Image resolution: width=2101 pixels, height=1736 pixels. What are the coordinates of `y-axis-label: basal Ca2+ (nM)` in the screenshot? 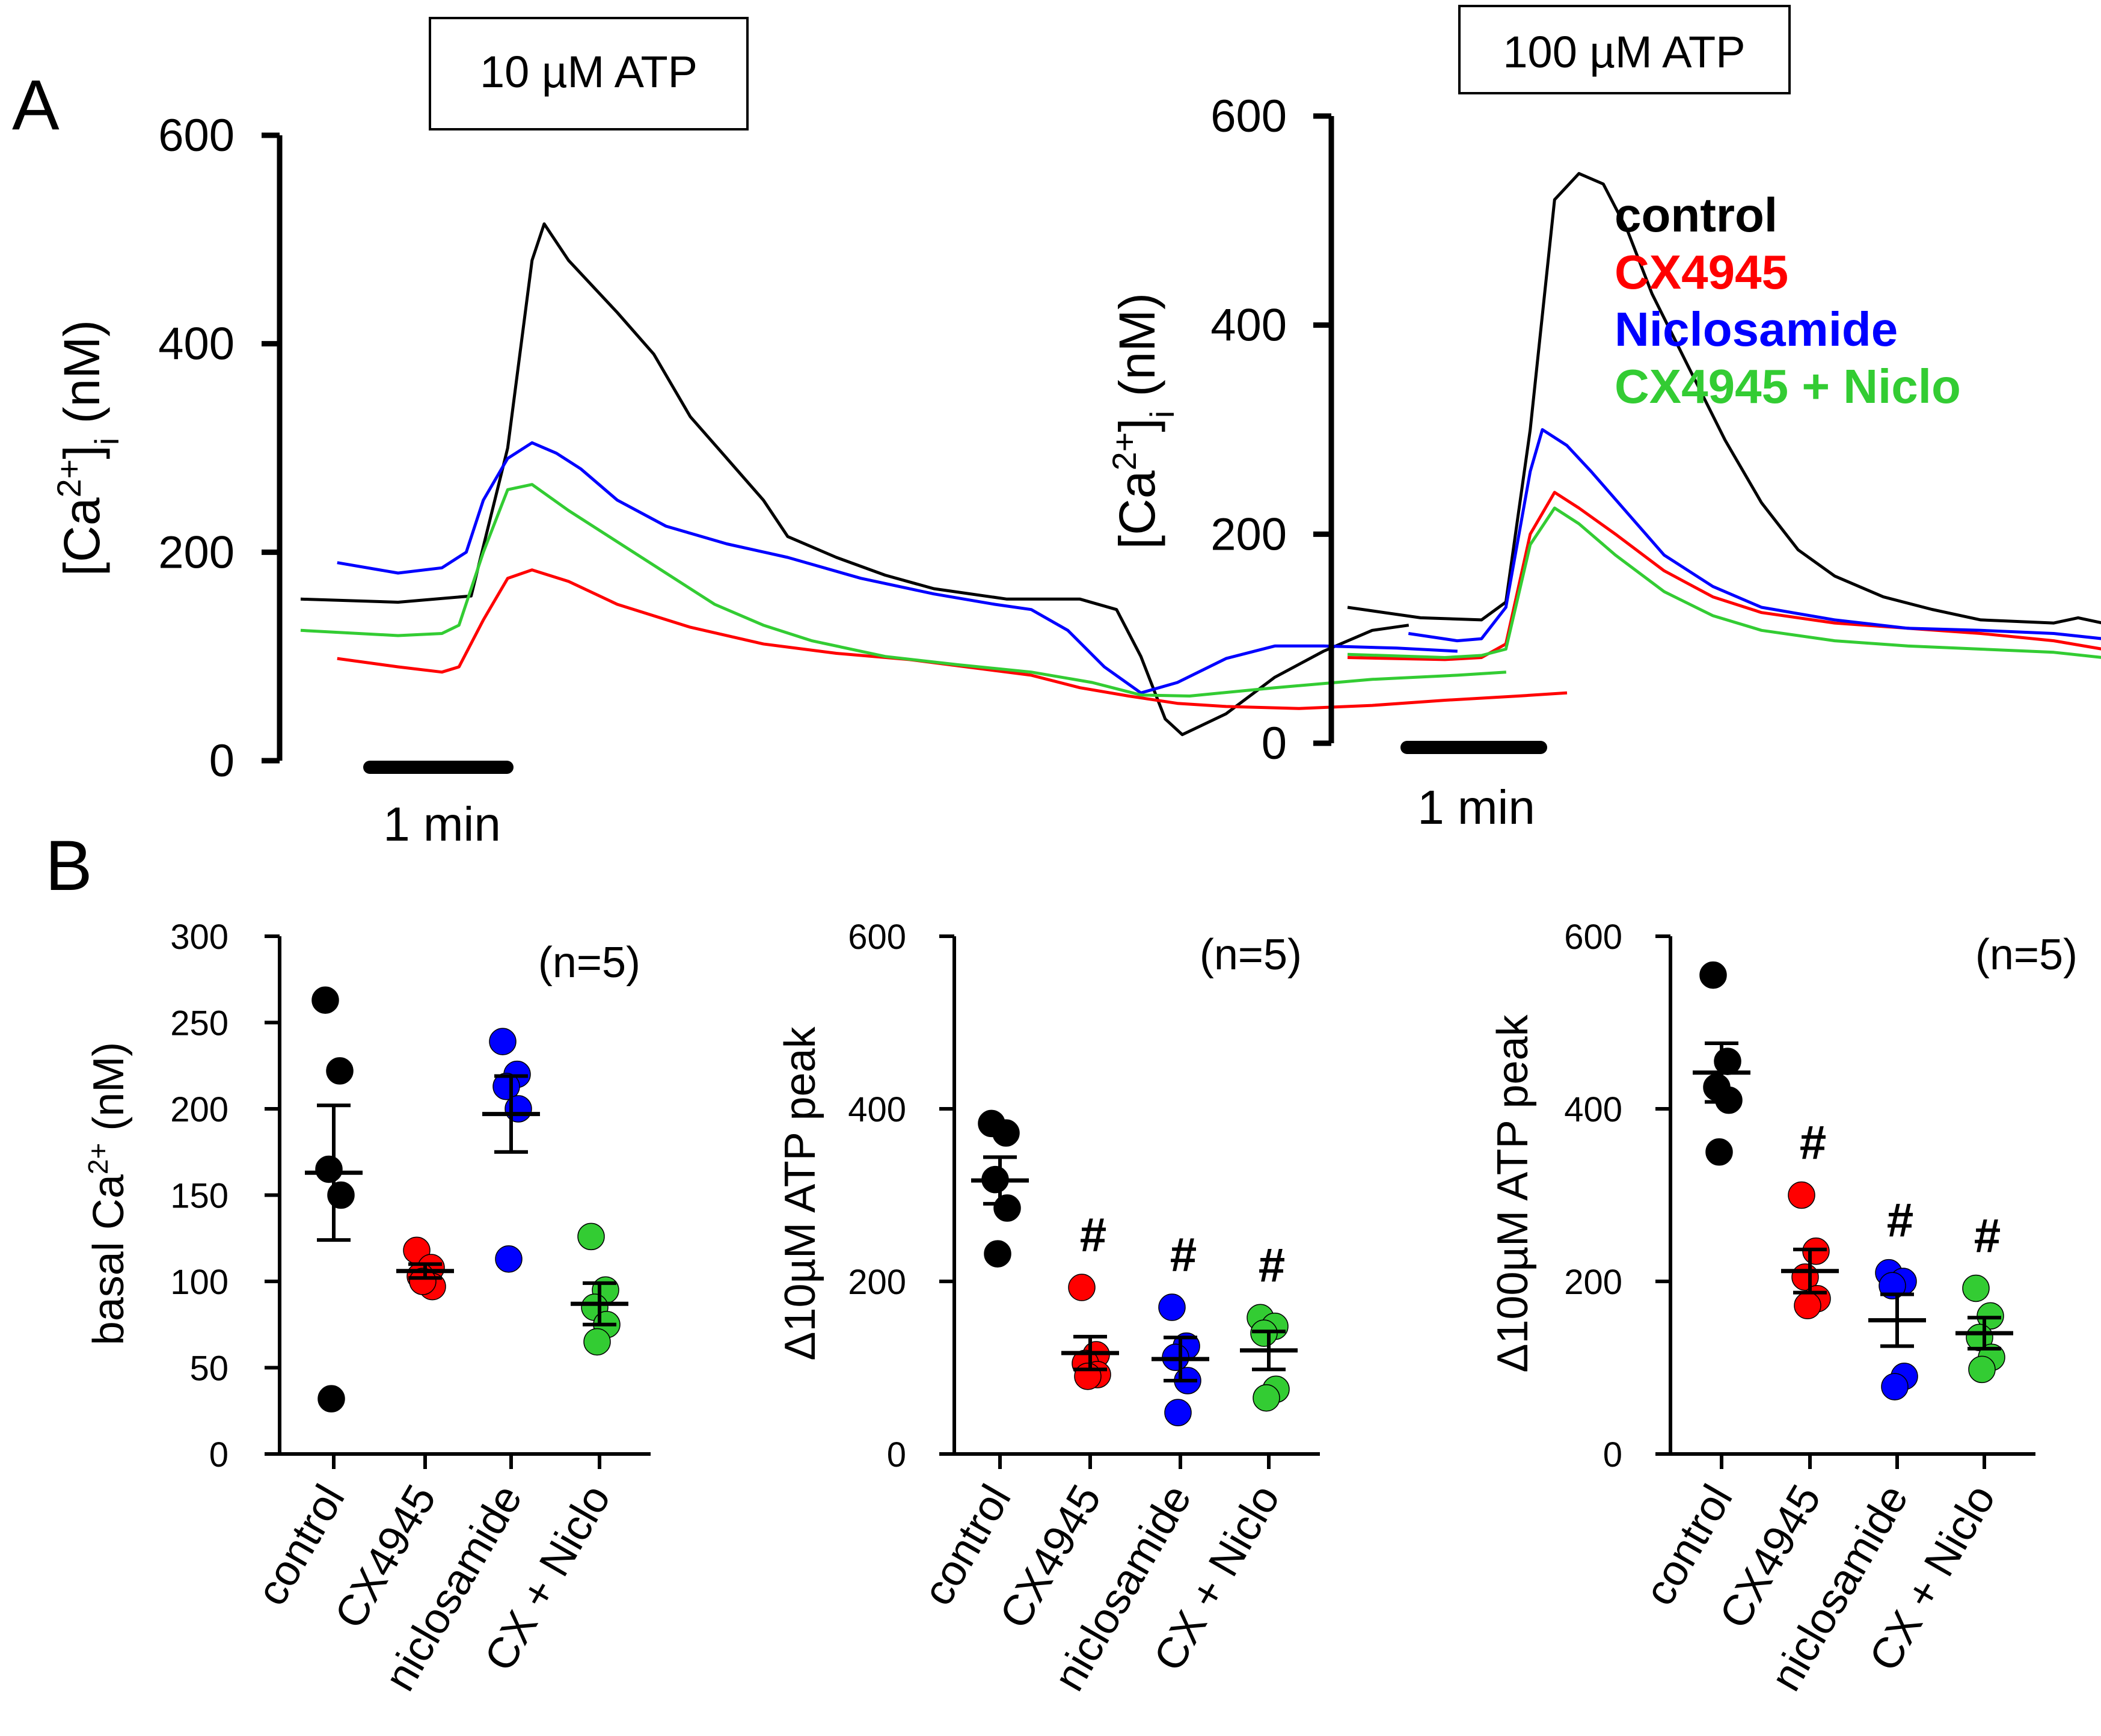 It's located at (107, 1194).